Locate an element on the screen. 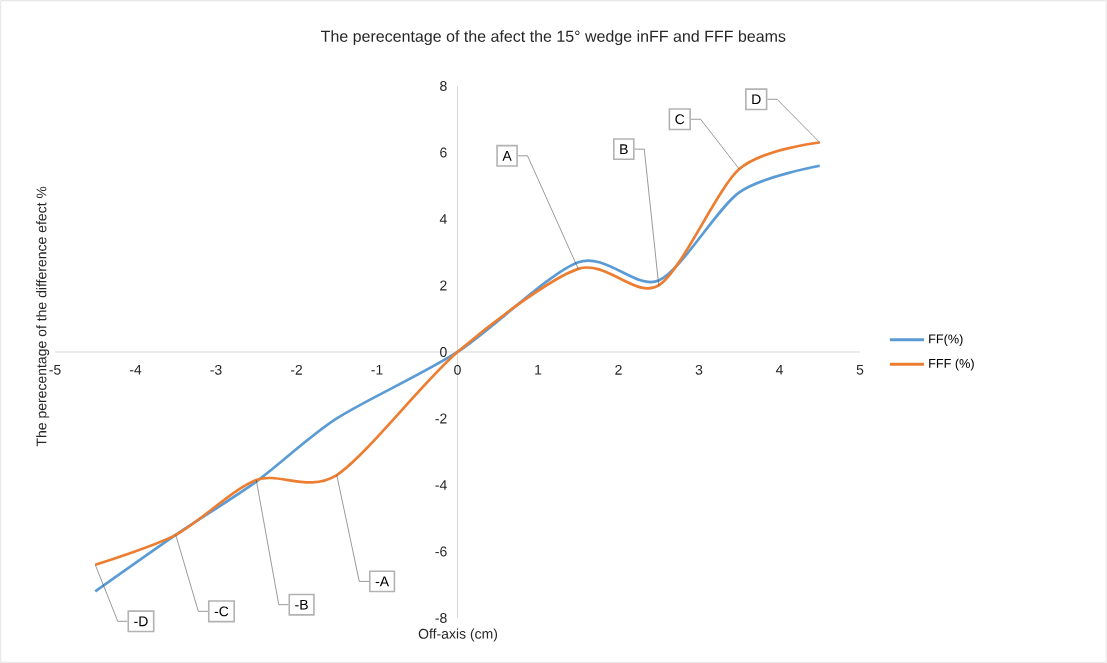 The image size is (1107, 663). annotation: D is located at coordinates (756, 99).